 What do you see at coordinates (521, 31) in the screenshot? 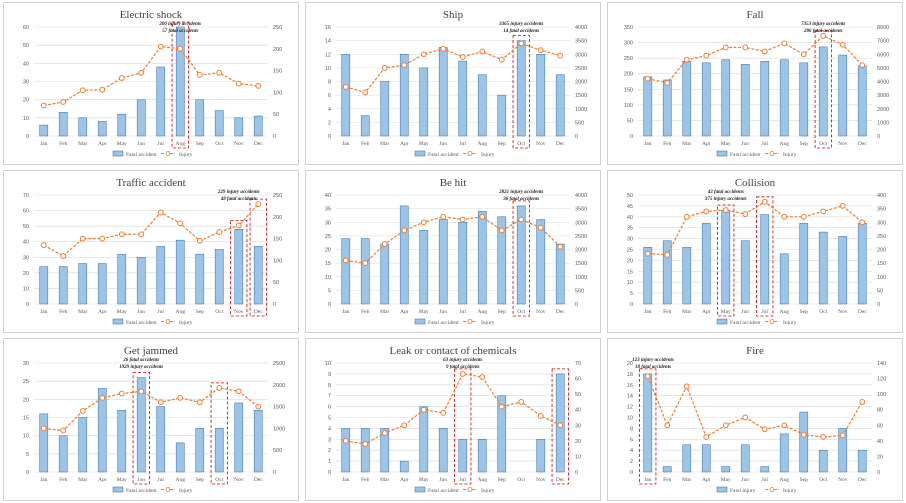
I see `annotation: 14 fatal accidents` at bounding box center [521, 31].